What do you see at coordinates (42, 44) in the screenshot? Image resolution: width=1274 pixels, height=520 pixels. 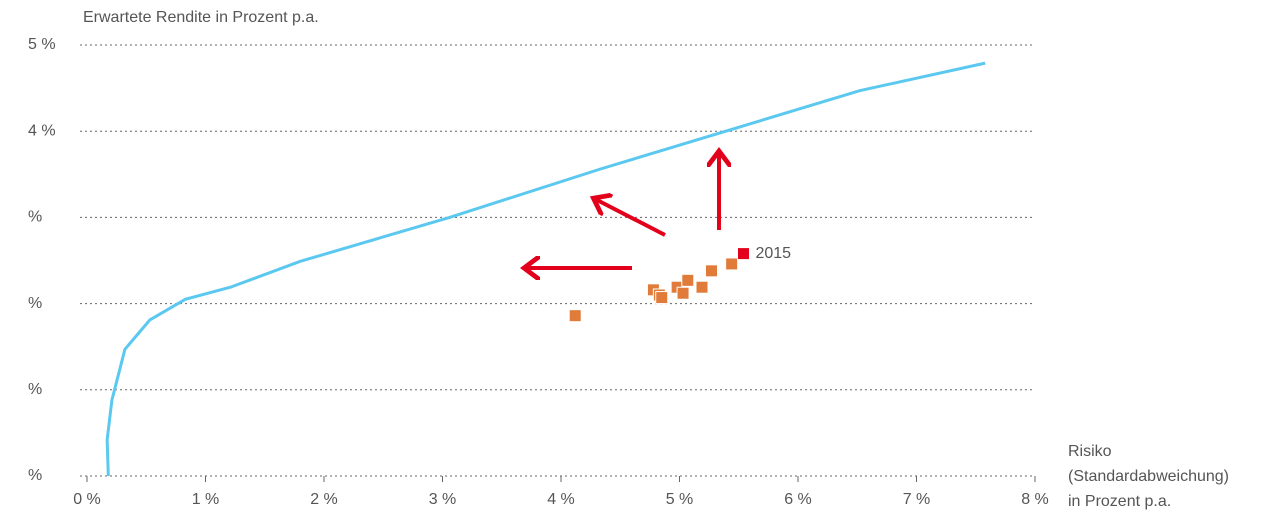 I see `y-tick-label: 5 %` at bounding box center [42, 44].